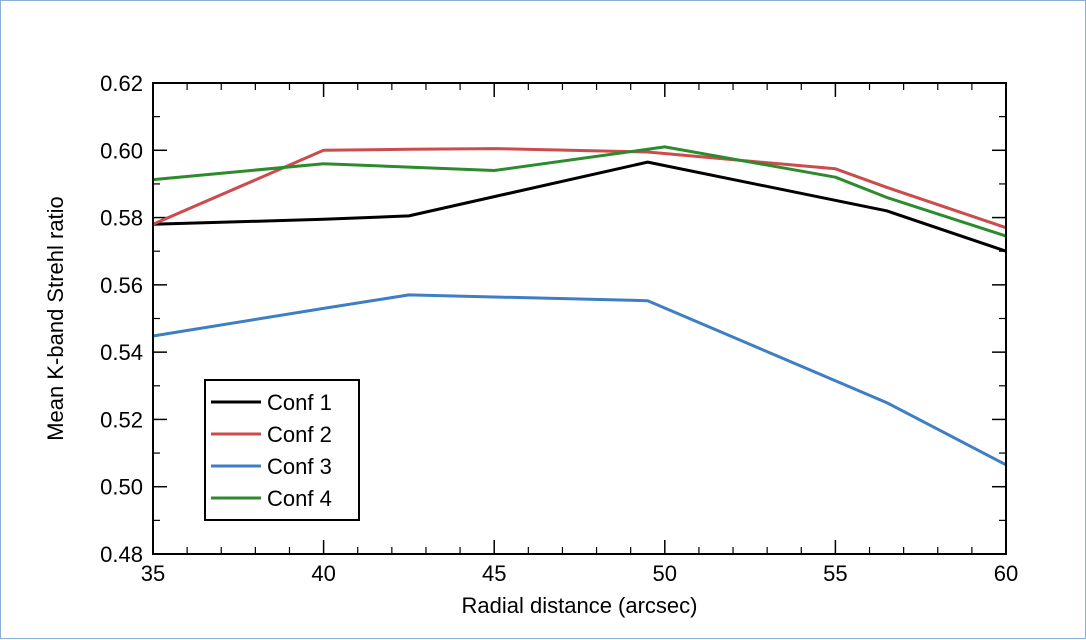 Image resolution: width=1086 pixels, height=640 pixels. What do you see at coordinates (299, 402) in the screenshot?
I see `legend-label-conf-1: Conf 1` at bounding box center [299, 402].